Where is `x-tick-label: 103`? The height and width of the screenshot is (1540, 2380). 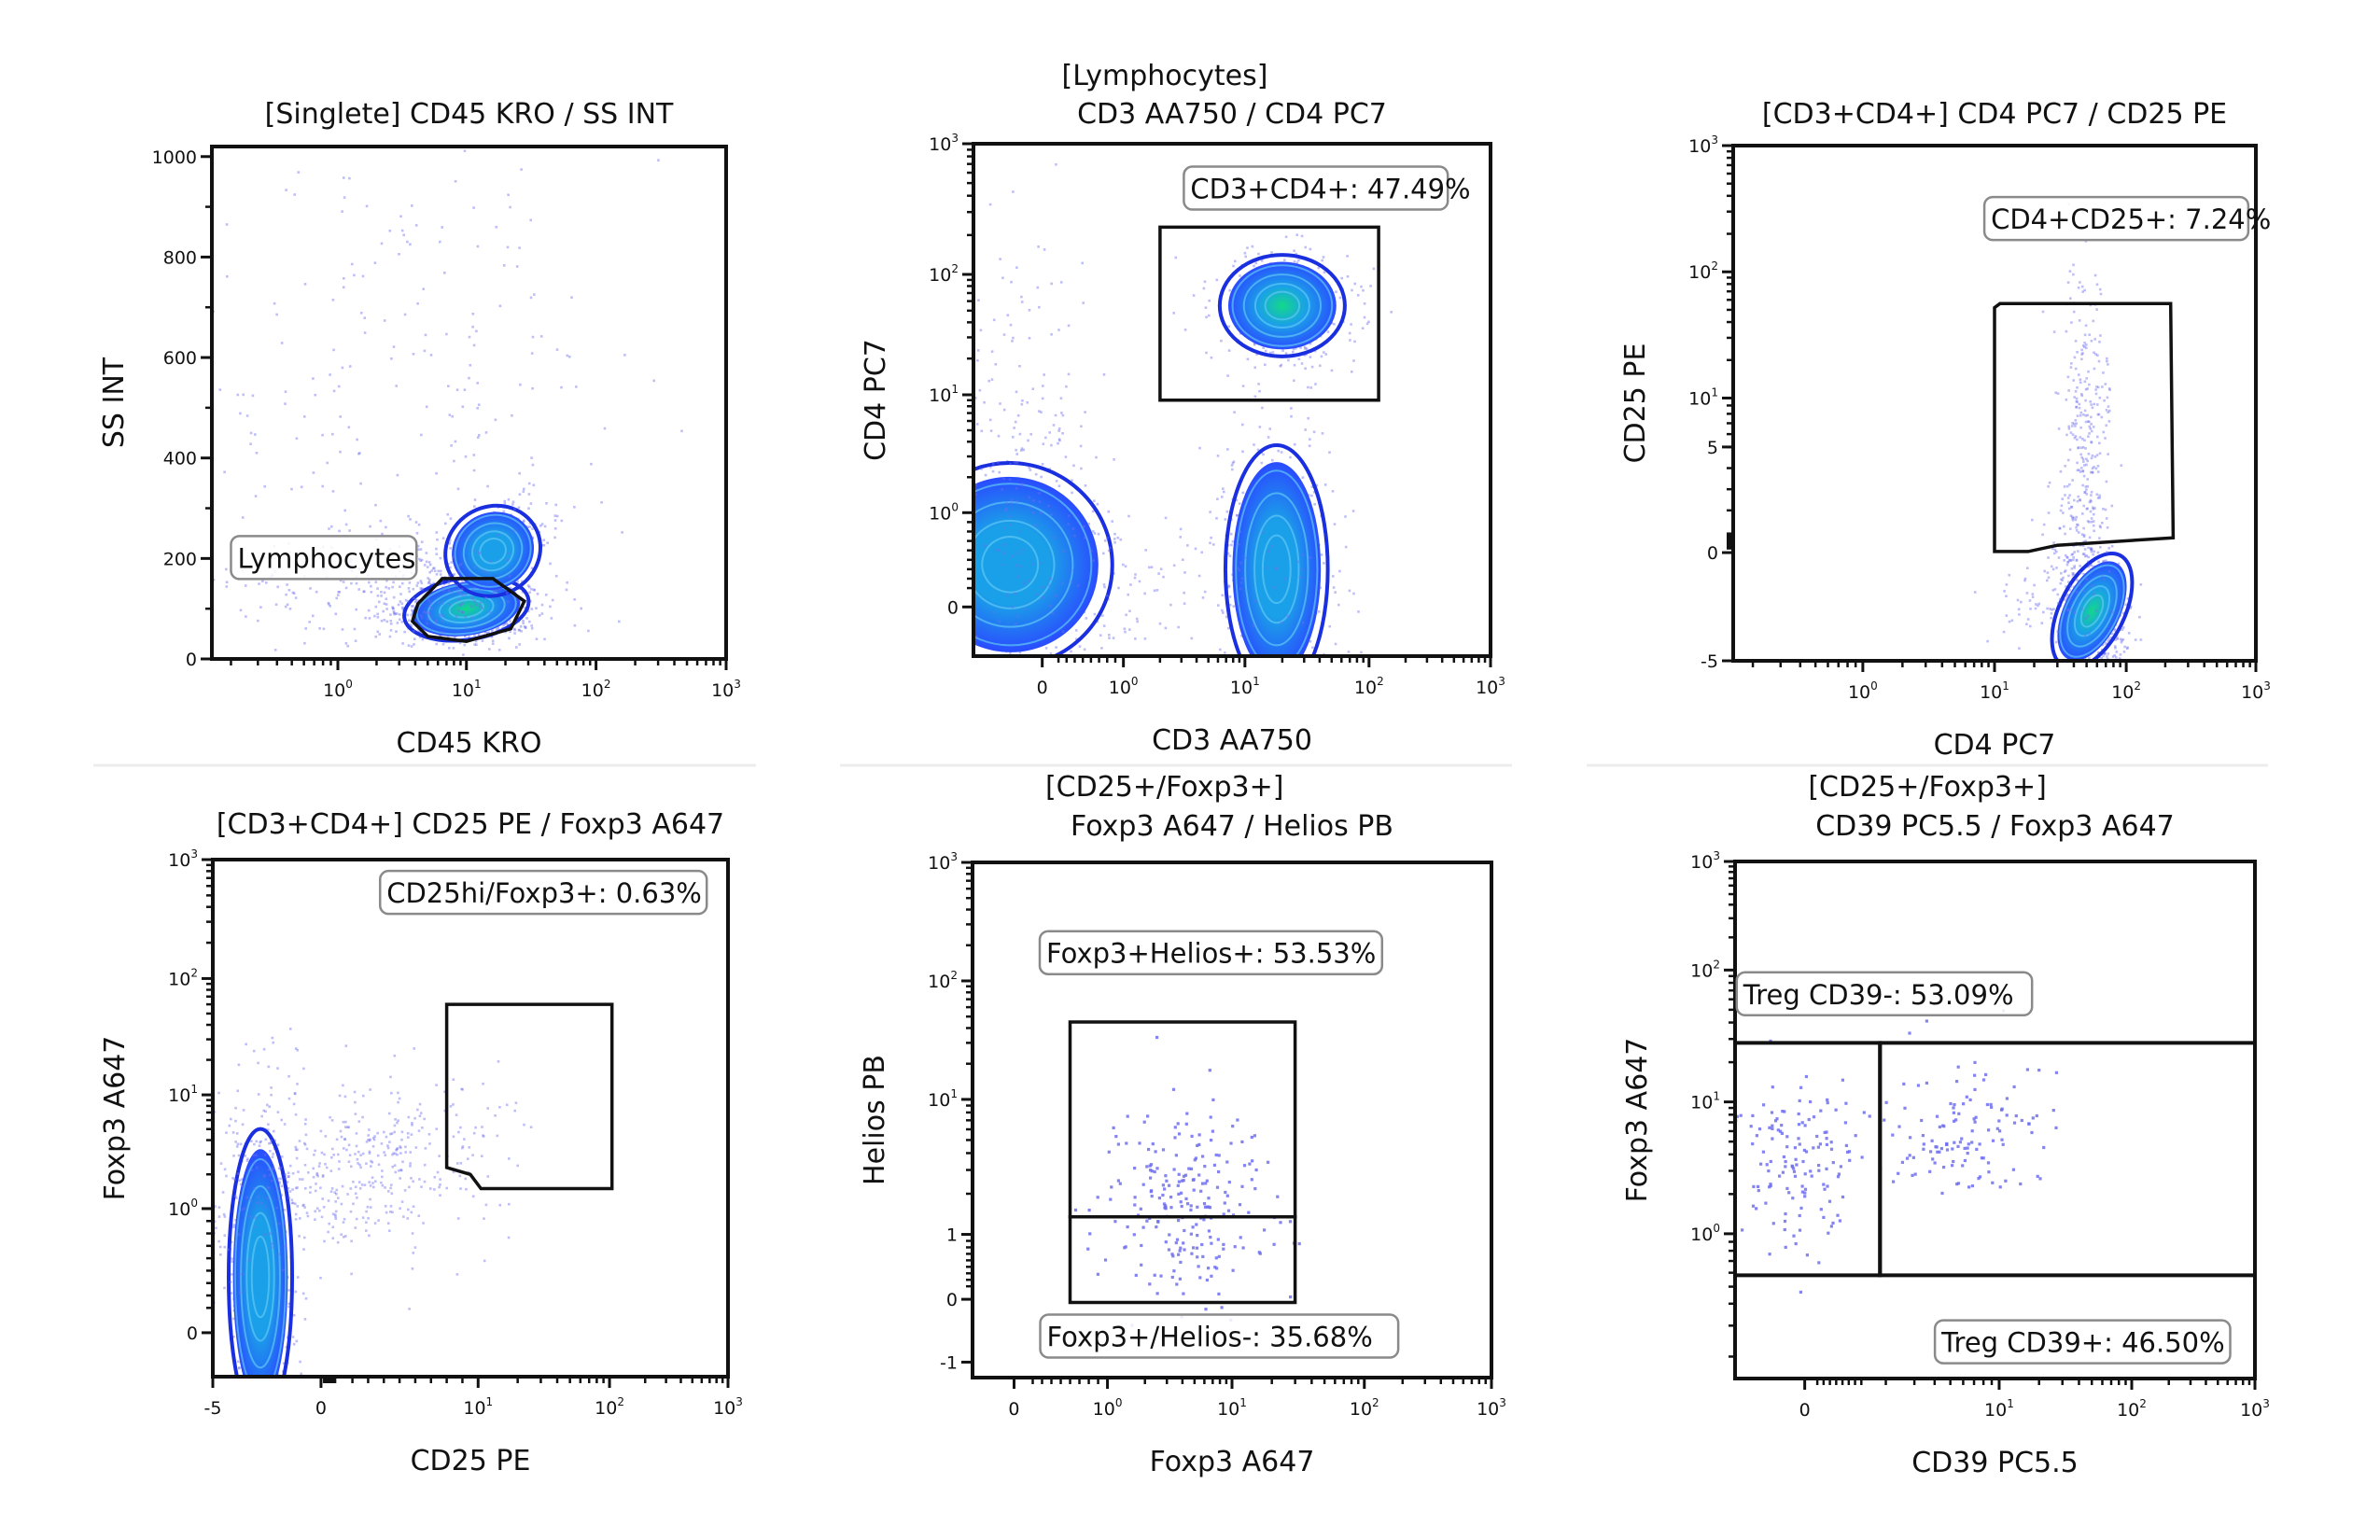 x-tick-label: 103 is located at coordinates (726, 689).